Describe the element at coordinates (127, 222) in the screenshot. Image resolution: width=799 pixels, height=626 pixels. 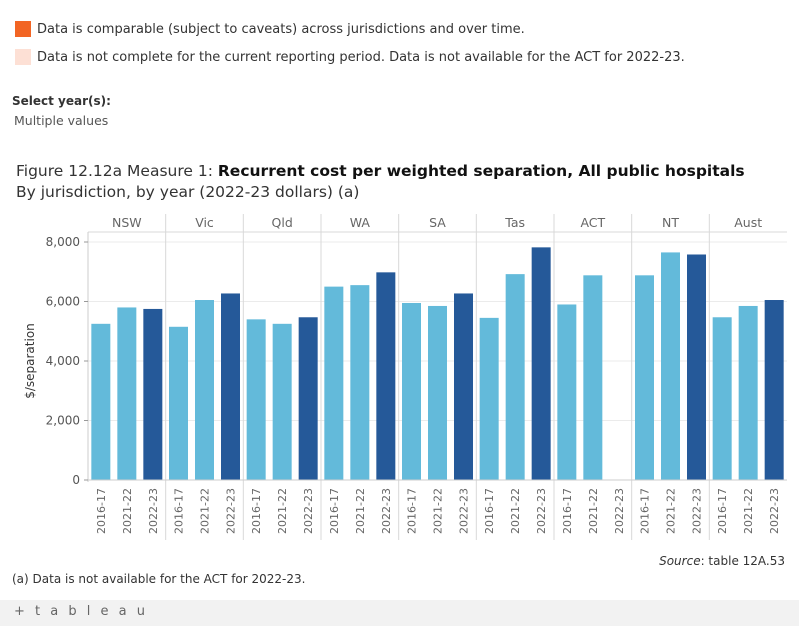
I see `group-label-nsw: NSW` at that location.